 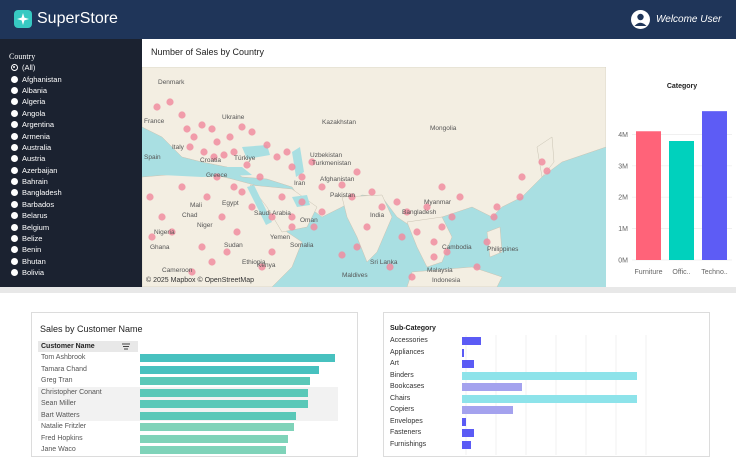 What do you see at coordinates (36, 124) in the screenshot?
I see `country-option: Argentina` at bounding box center [36, 124].